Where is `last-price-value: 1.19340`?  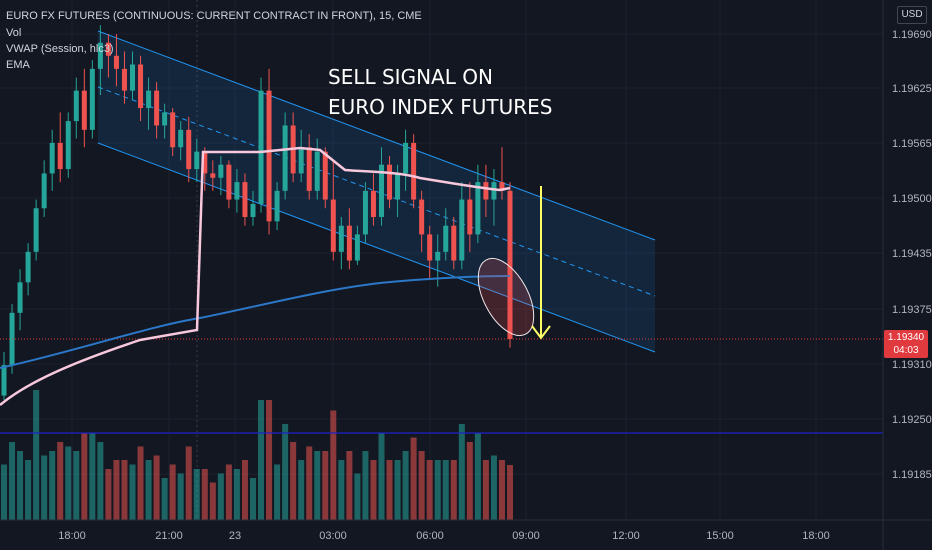
last-price-value: 1.19340 is located at coordinates (906, 337).